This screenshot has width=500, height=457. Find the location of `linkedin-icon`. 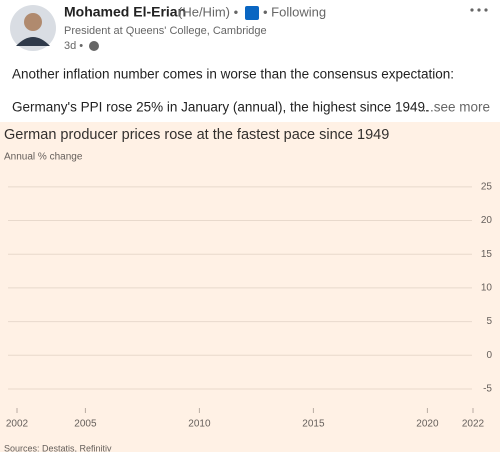

linkedin-icon is located at coordinates (252, 13).